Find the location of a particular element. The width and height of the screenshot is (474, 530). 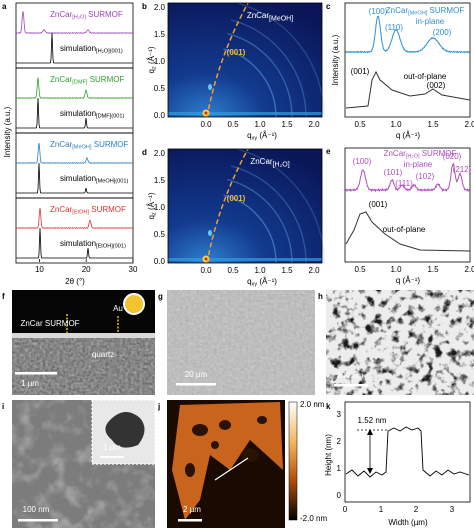

scale-bar-label: 300 nm is located at coordinates (350, 375).